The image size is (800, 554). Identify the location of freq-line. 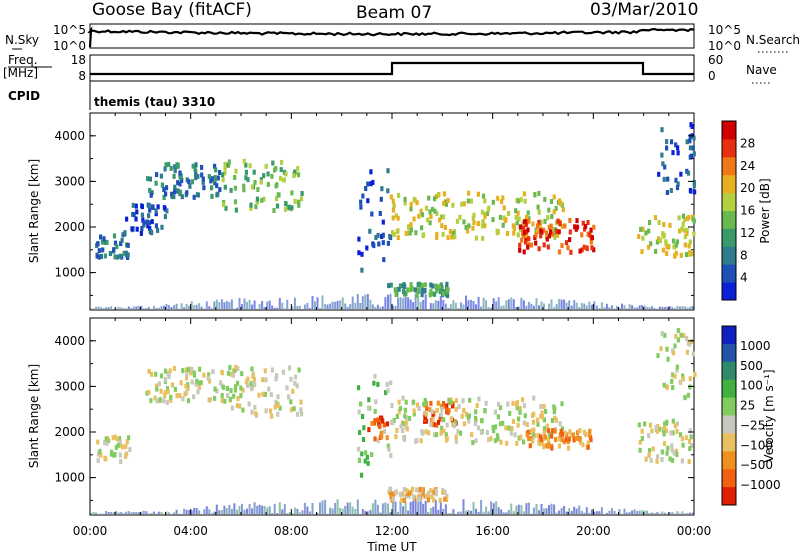
(392, 68).